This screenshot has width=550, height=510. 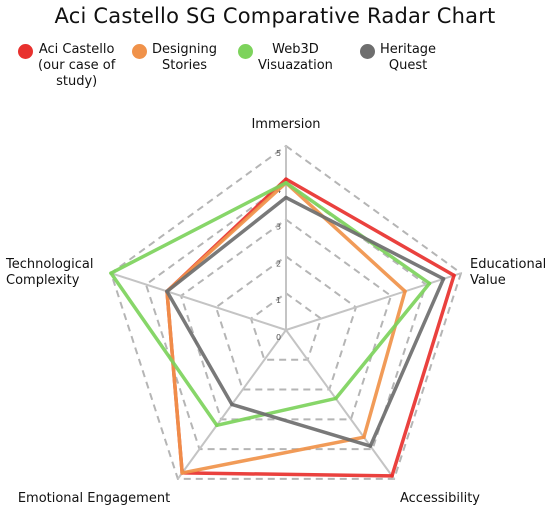 I want to click on legend-item-designing-stories: Designing Stories, so click(x=174, y=58).